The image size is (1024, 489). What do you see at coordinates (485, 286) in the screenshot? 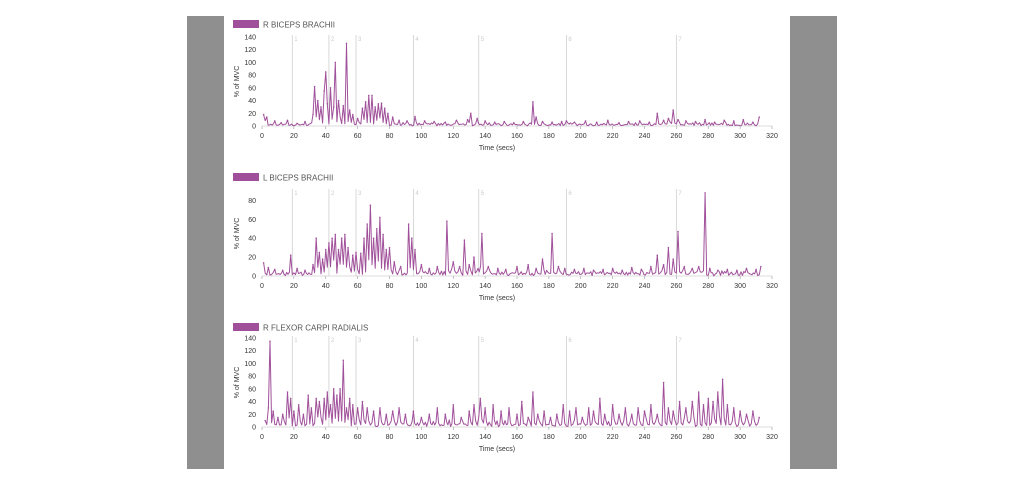
I see `x-tick-label: 140` at bounding box center [485, 286].